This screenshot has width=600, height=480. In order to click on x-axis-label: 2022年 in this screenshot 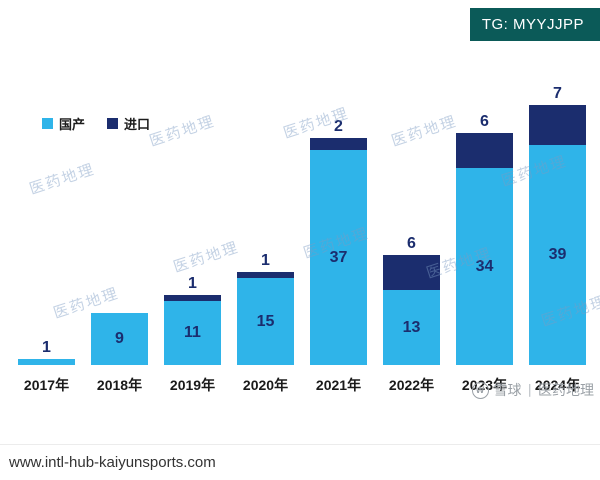, I will do `click(411, 385)`.